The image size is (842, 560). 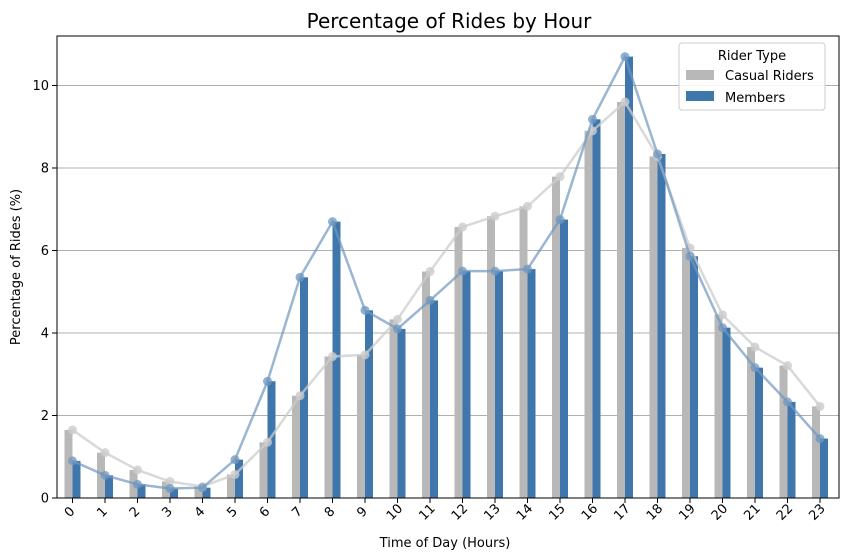 I want to click on legend-label-casual: Casual Riders, so click(x=769, y=76).